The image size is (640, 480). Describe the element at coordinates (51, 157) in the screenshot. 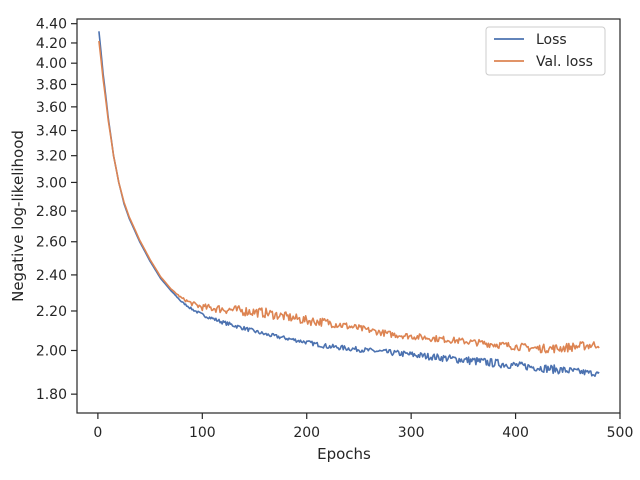

I see `y-tick-label: 3.20` at that location.